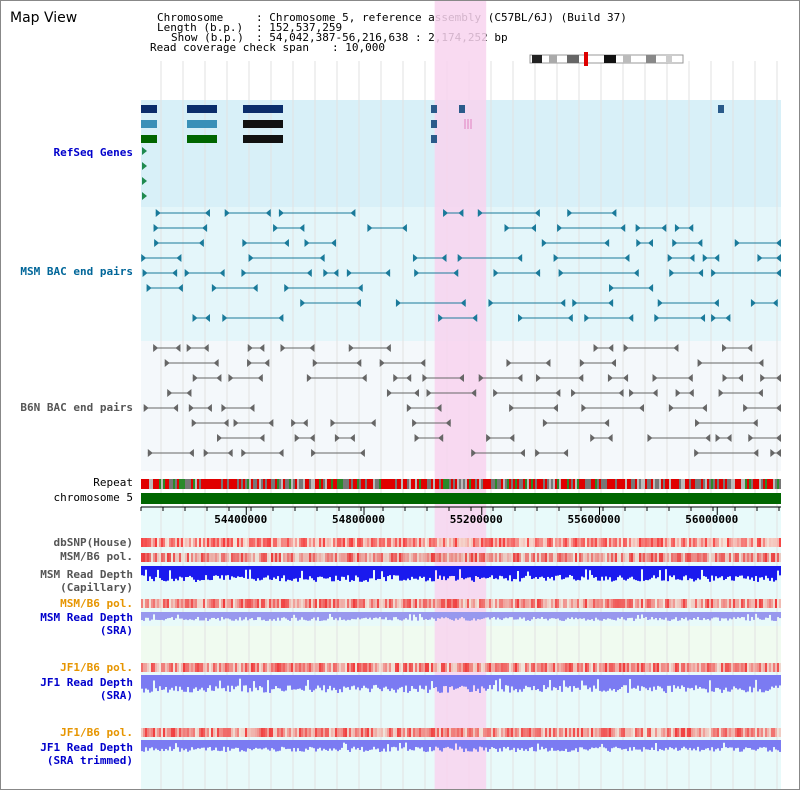  Describe the element at coordinates (76, 271) in the screenshot. I see `track-label-msm-bac: MSM BAC end pairs` at that location.